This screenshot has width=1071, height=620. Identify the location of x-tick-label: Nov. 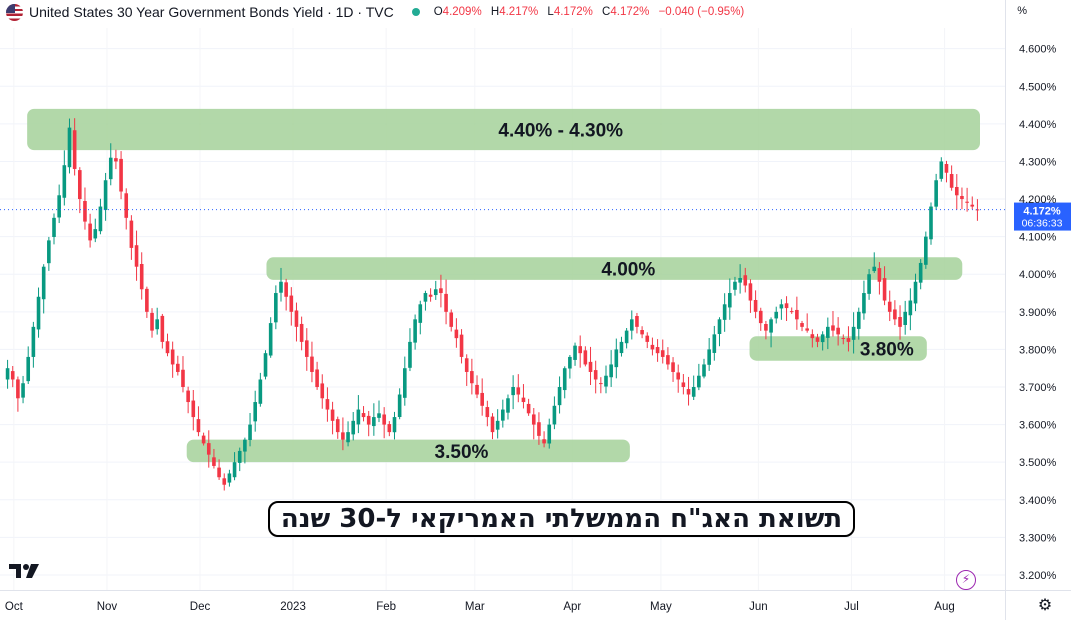
(107, 607).